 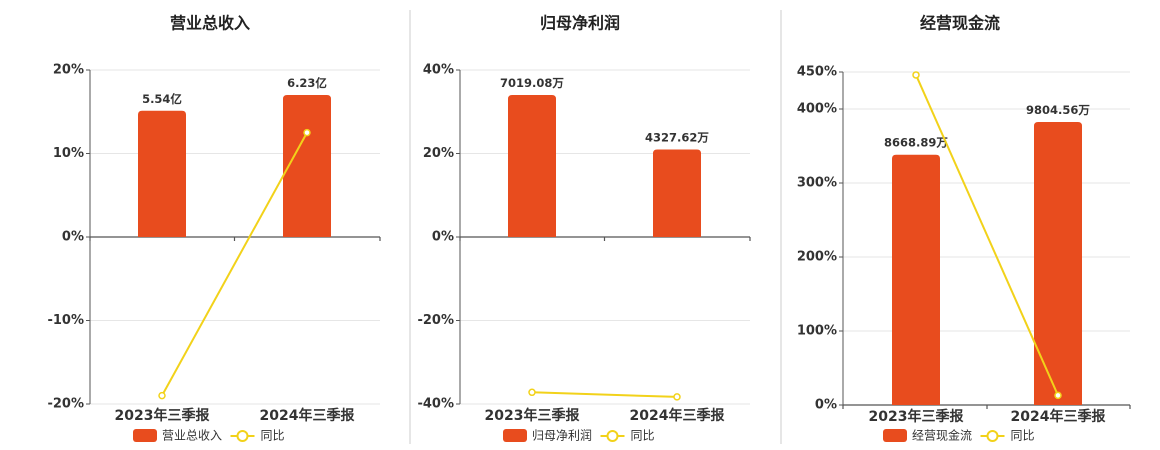 I want to click on bar-data-label: 8668.89万, so click(x=916, y=143).